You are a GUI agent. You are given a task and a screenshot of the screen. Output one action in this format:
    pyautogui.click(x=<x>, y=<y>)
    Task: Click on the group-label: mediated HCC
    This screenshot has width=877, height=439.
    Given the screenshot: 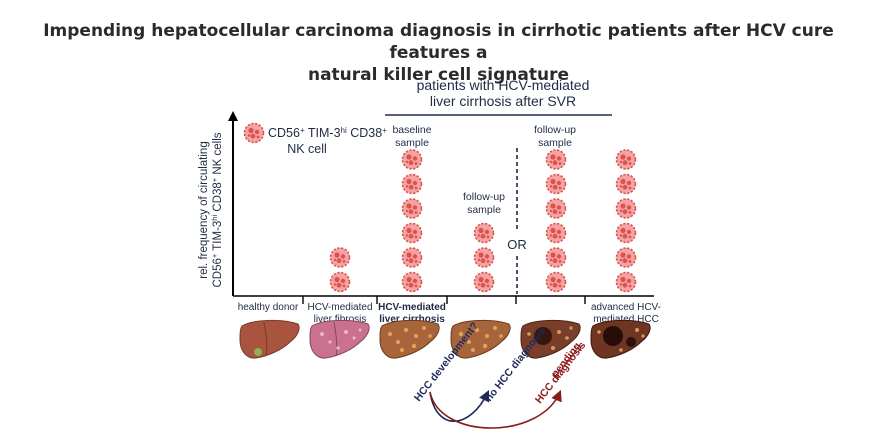 What is the action you would take?
    pyautogui.click(x=626, y=319)
    